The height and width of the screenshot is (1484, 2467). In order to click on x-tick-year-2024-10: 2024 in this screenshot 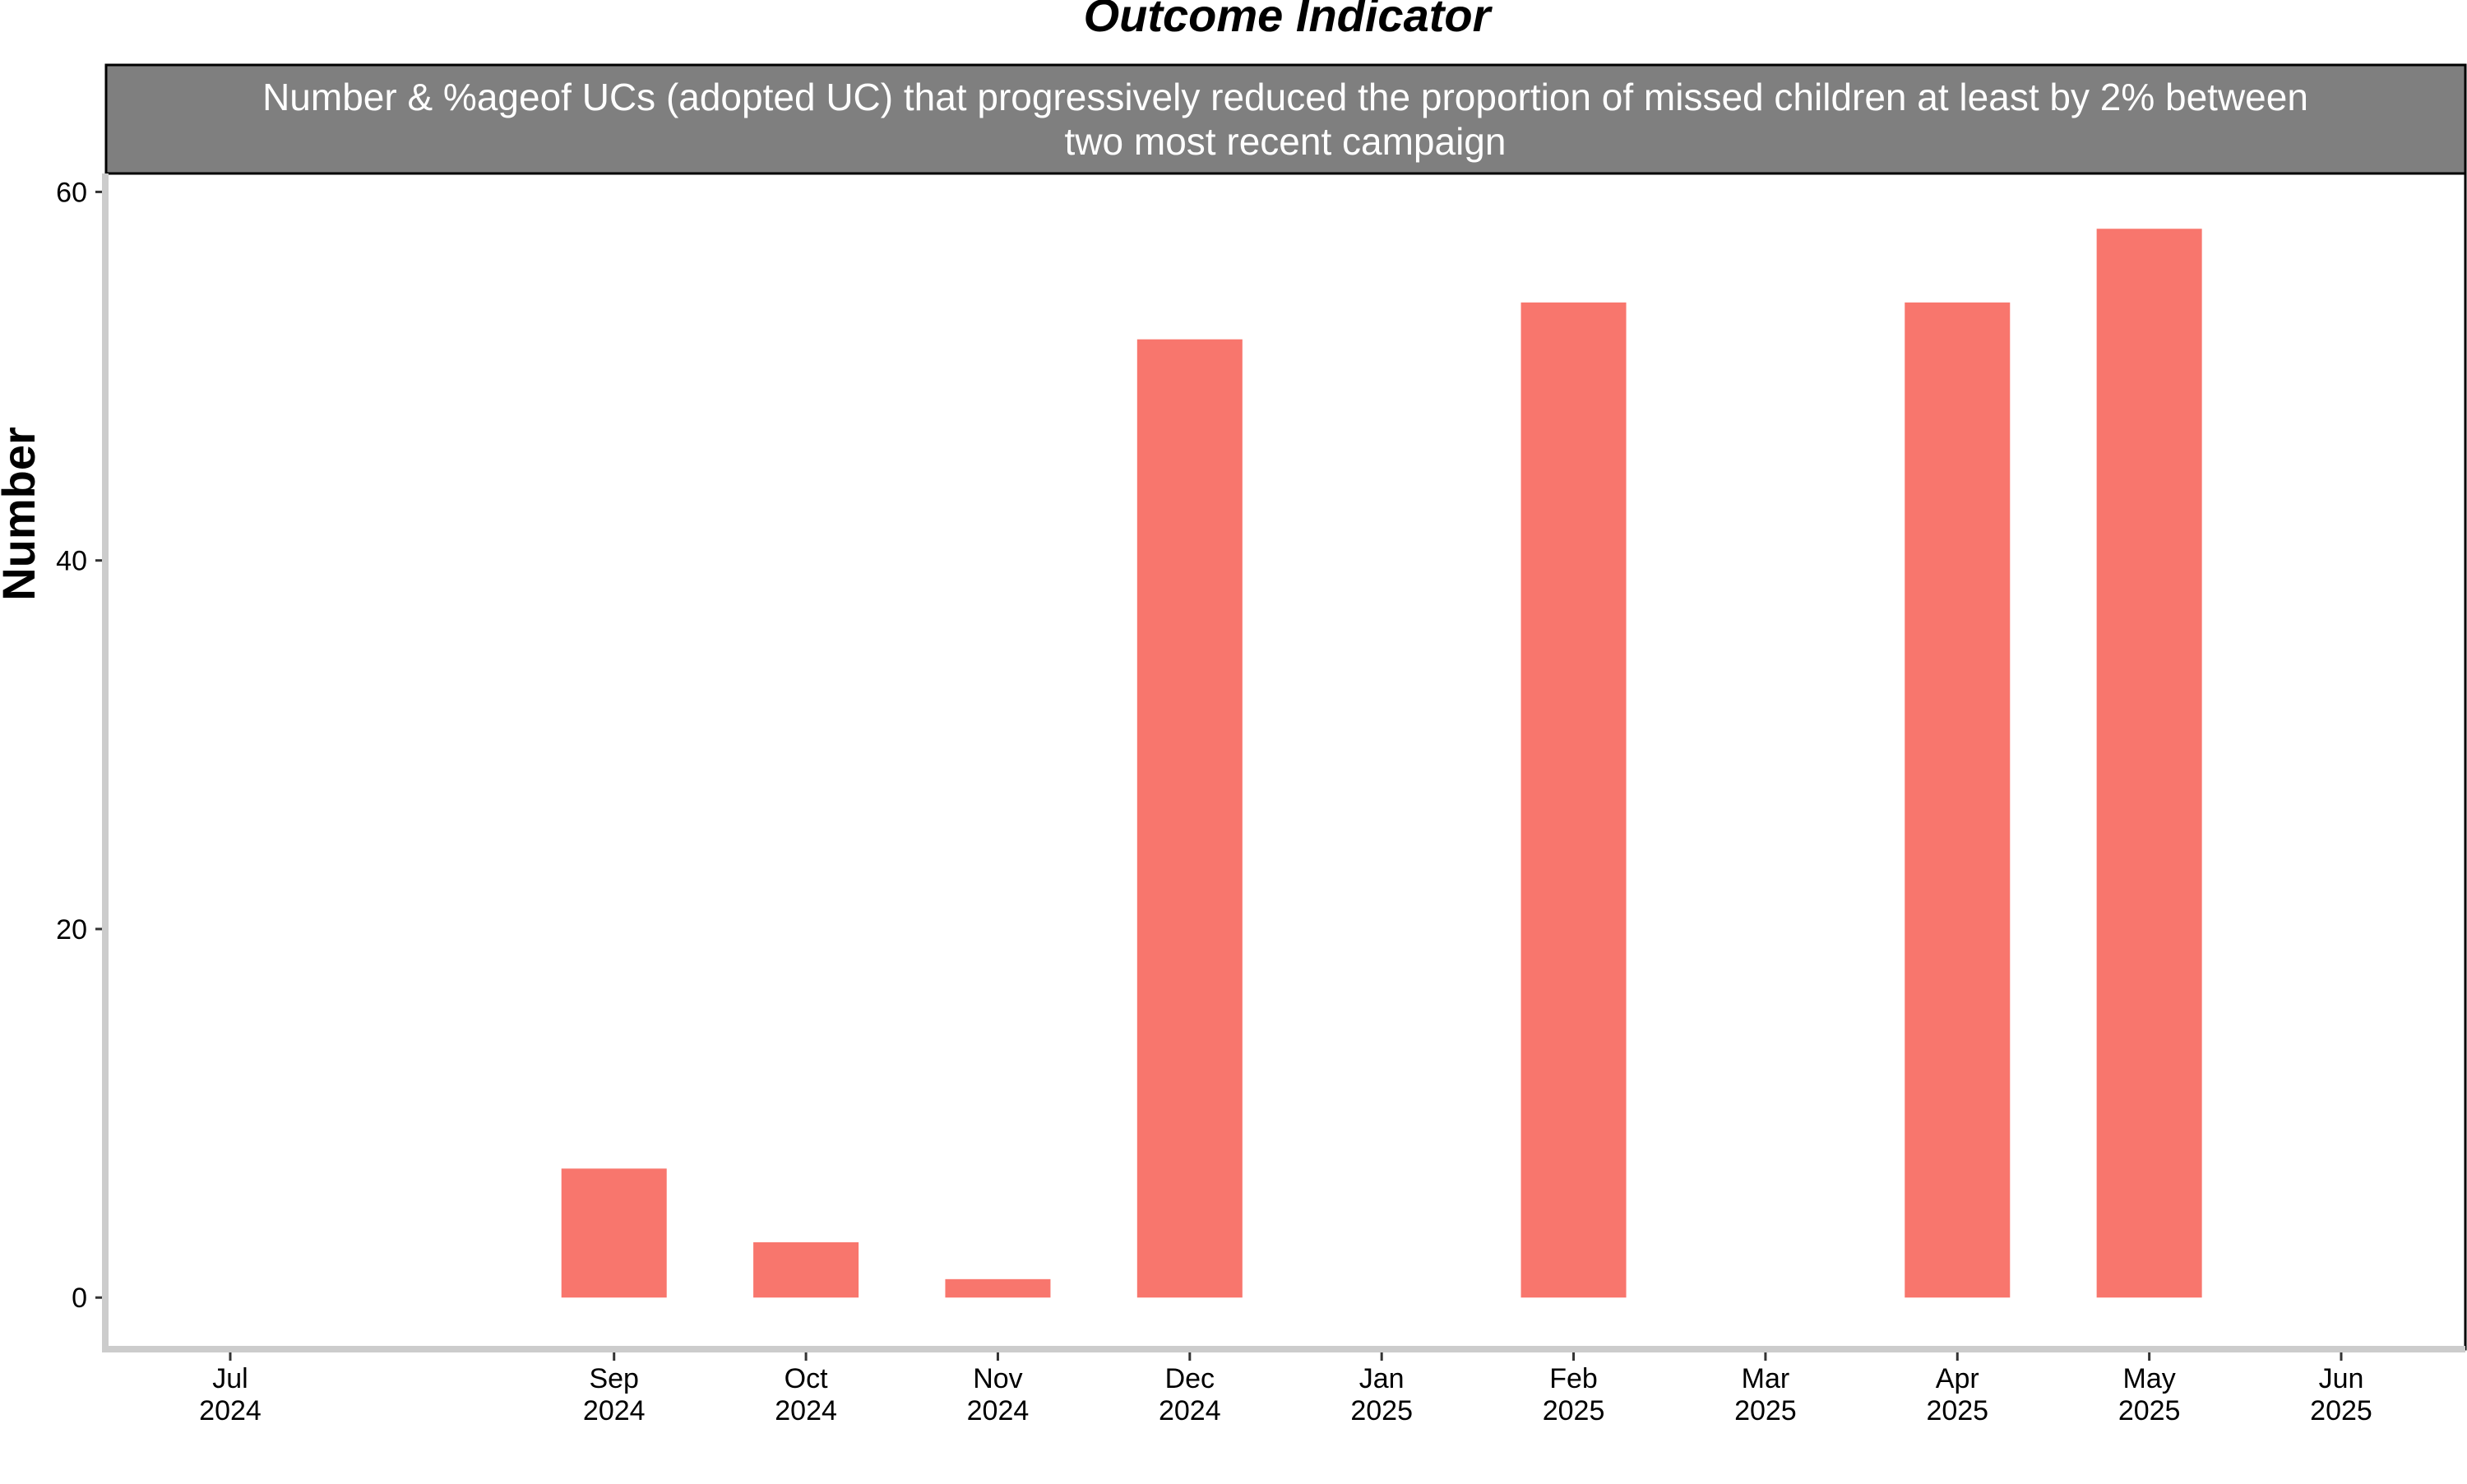, I will do `click(806, 1411)`.